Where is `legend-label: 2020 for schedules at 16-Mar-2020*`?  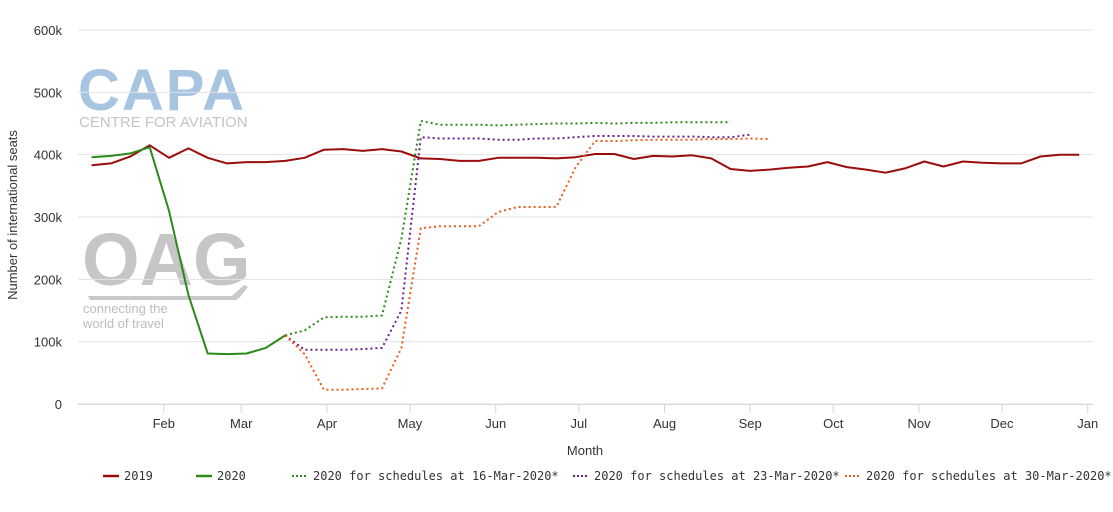
legend-label: 2020 for schedules at 16-Mar-2020* is located at coordinates (436, 476).